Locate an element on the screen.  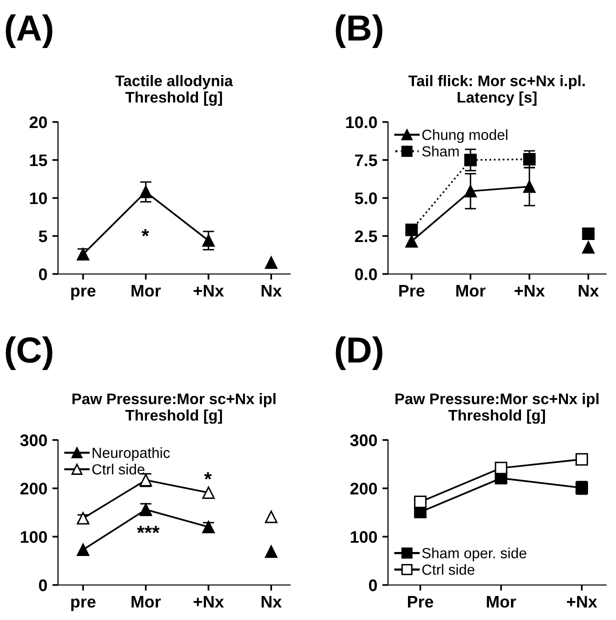
y-tick-label: 2.5 is located at coordinates (366, 236).